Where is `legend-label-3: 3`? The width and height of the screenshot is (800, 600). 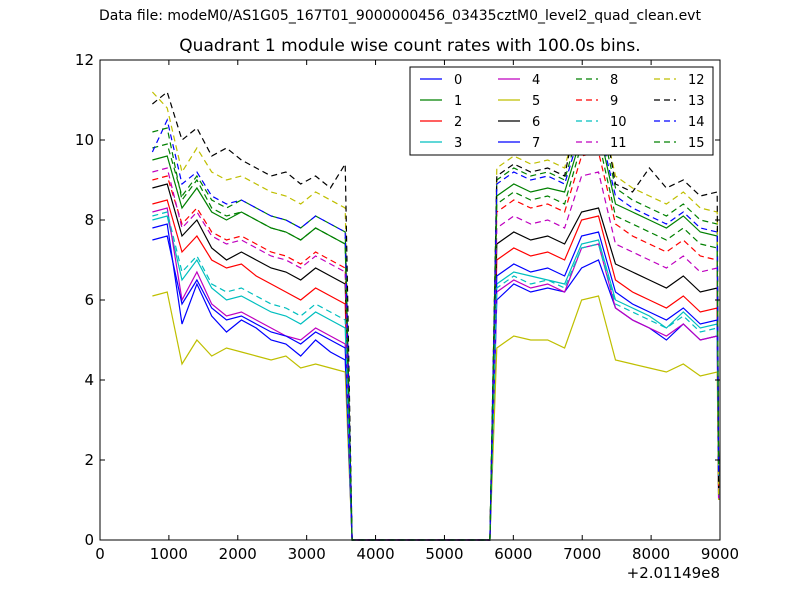
legend-label-3: 3 is located at coordinates (458, 143).